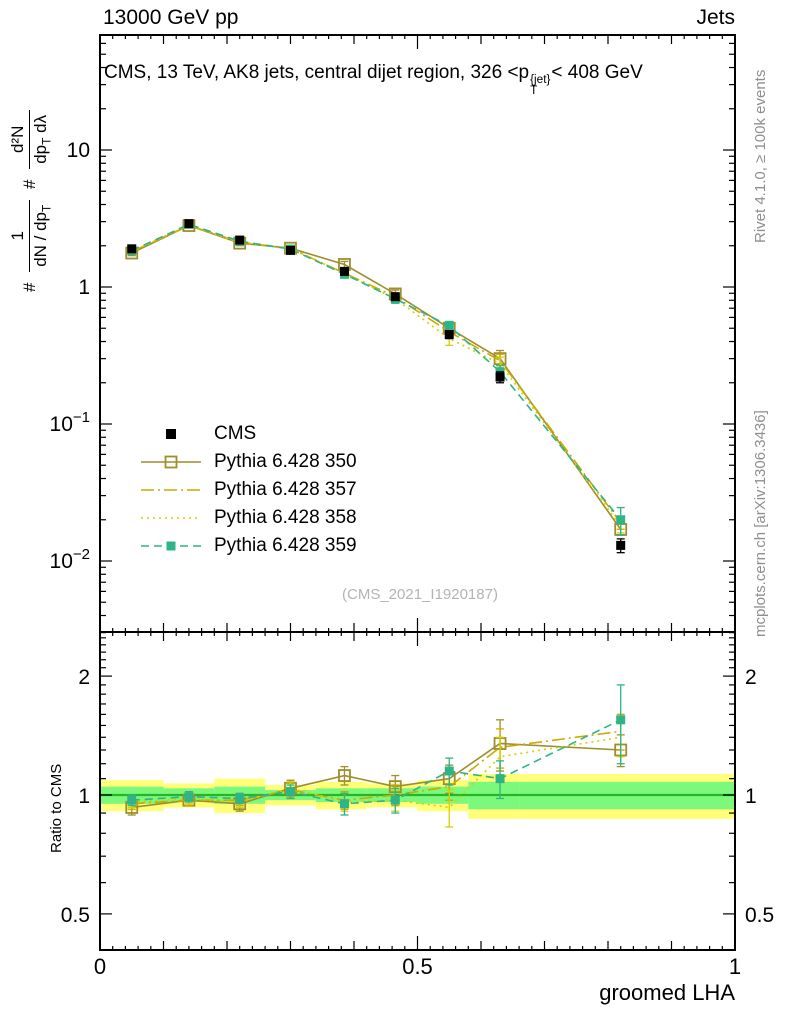  I want to click on legend-item-pythia-357: Pythia 6.428 357, so click(247, 490).